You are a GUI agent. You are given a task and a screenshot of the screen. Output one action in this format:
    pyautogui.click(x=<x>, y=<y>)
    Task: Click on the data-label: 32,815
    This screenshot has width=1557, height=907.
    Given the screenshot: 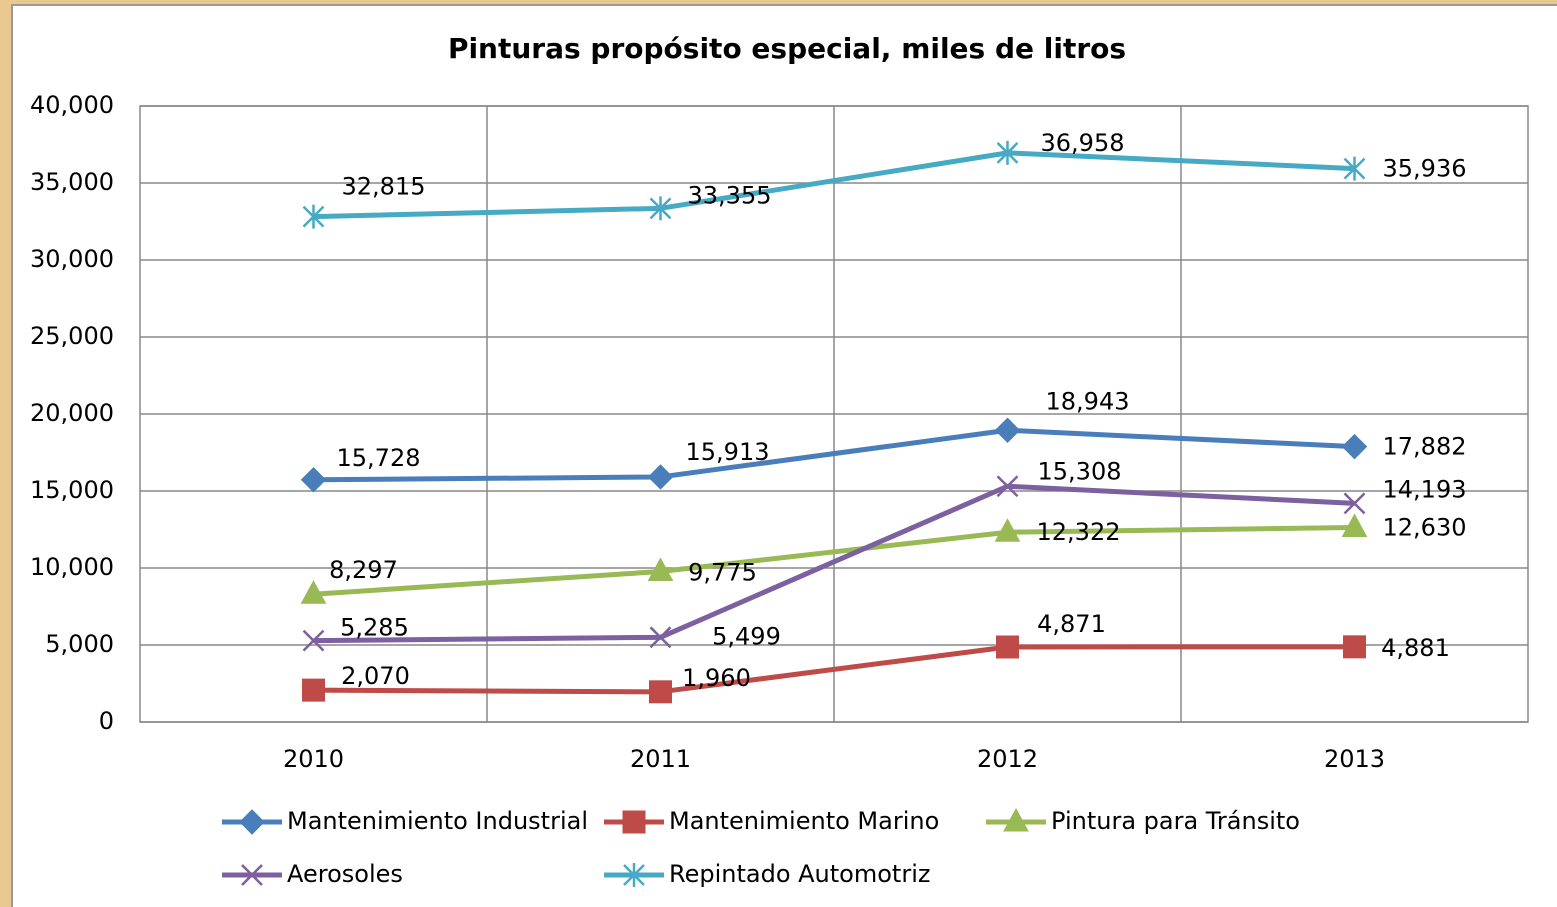 What is the action you would take?
    pyautogui.click(x=384, y=187)
    